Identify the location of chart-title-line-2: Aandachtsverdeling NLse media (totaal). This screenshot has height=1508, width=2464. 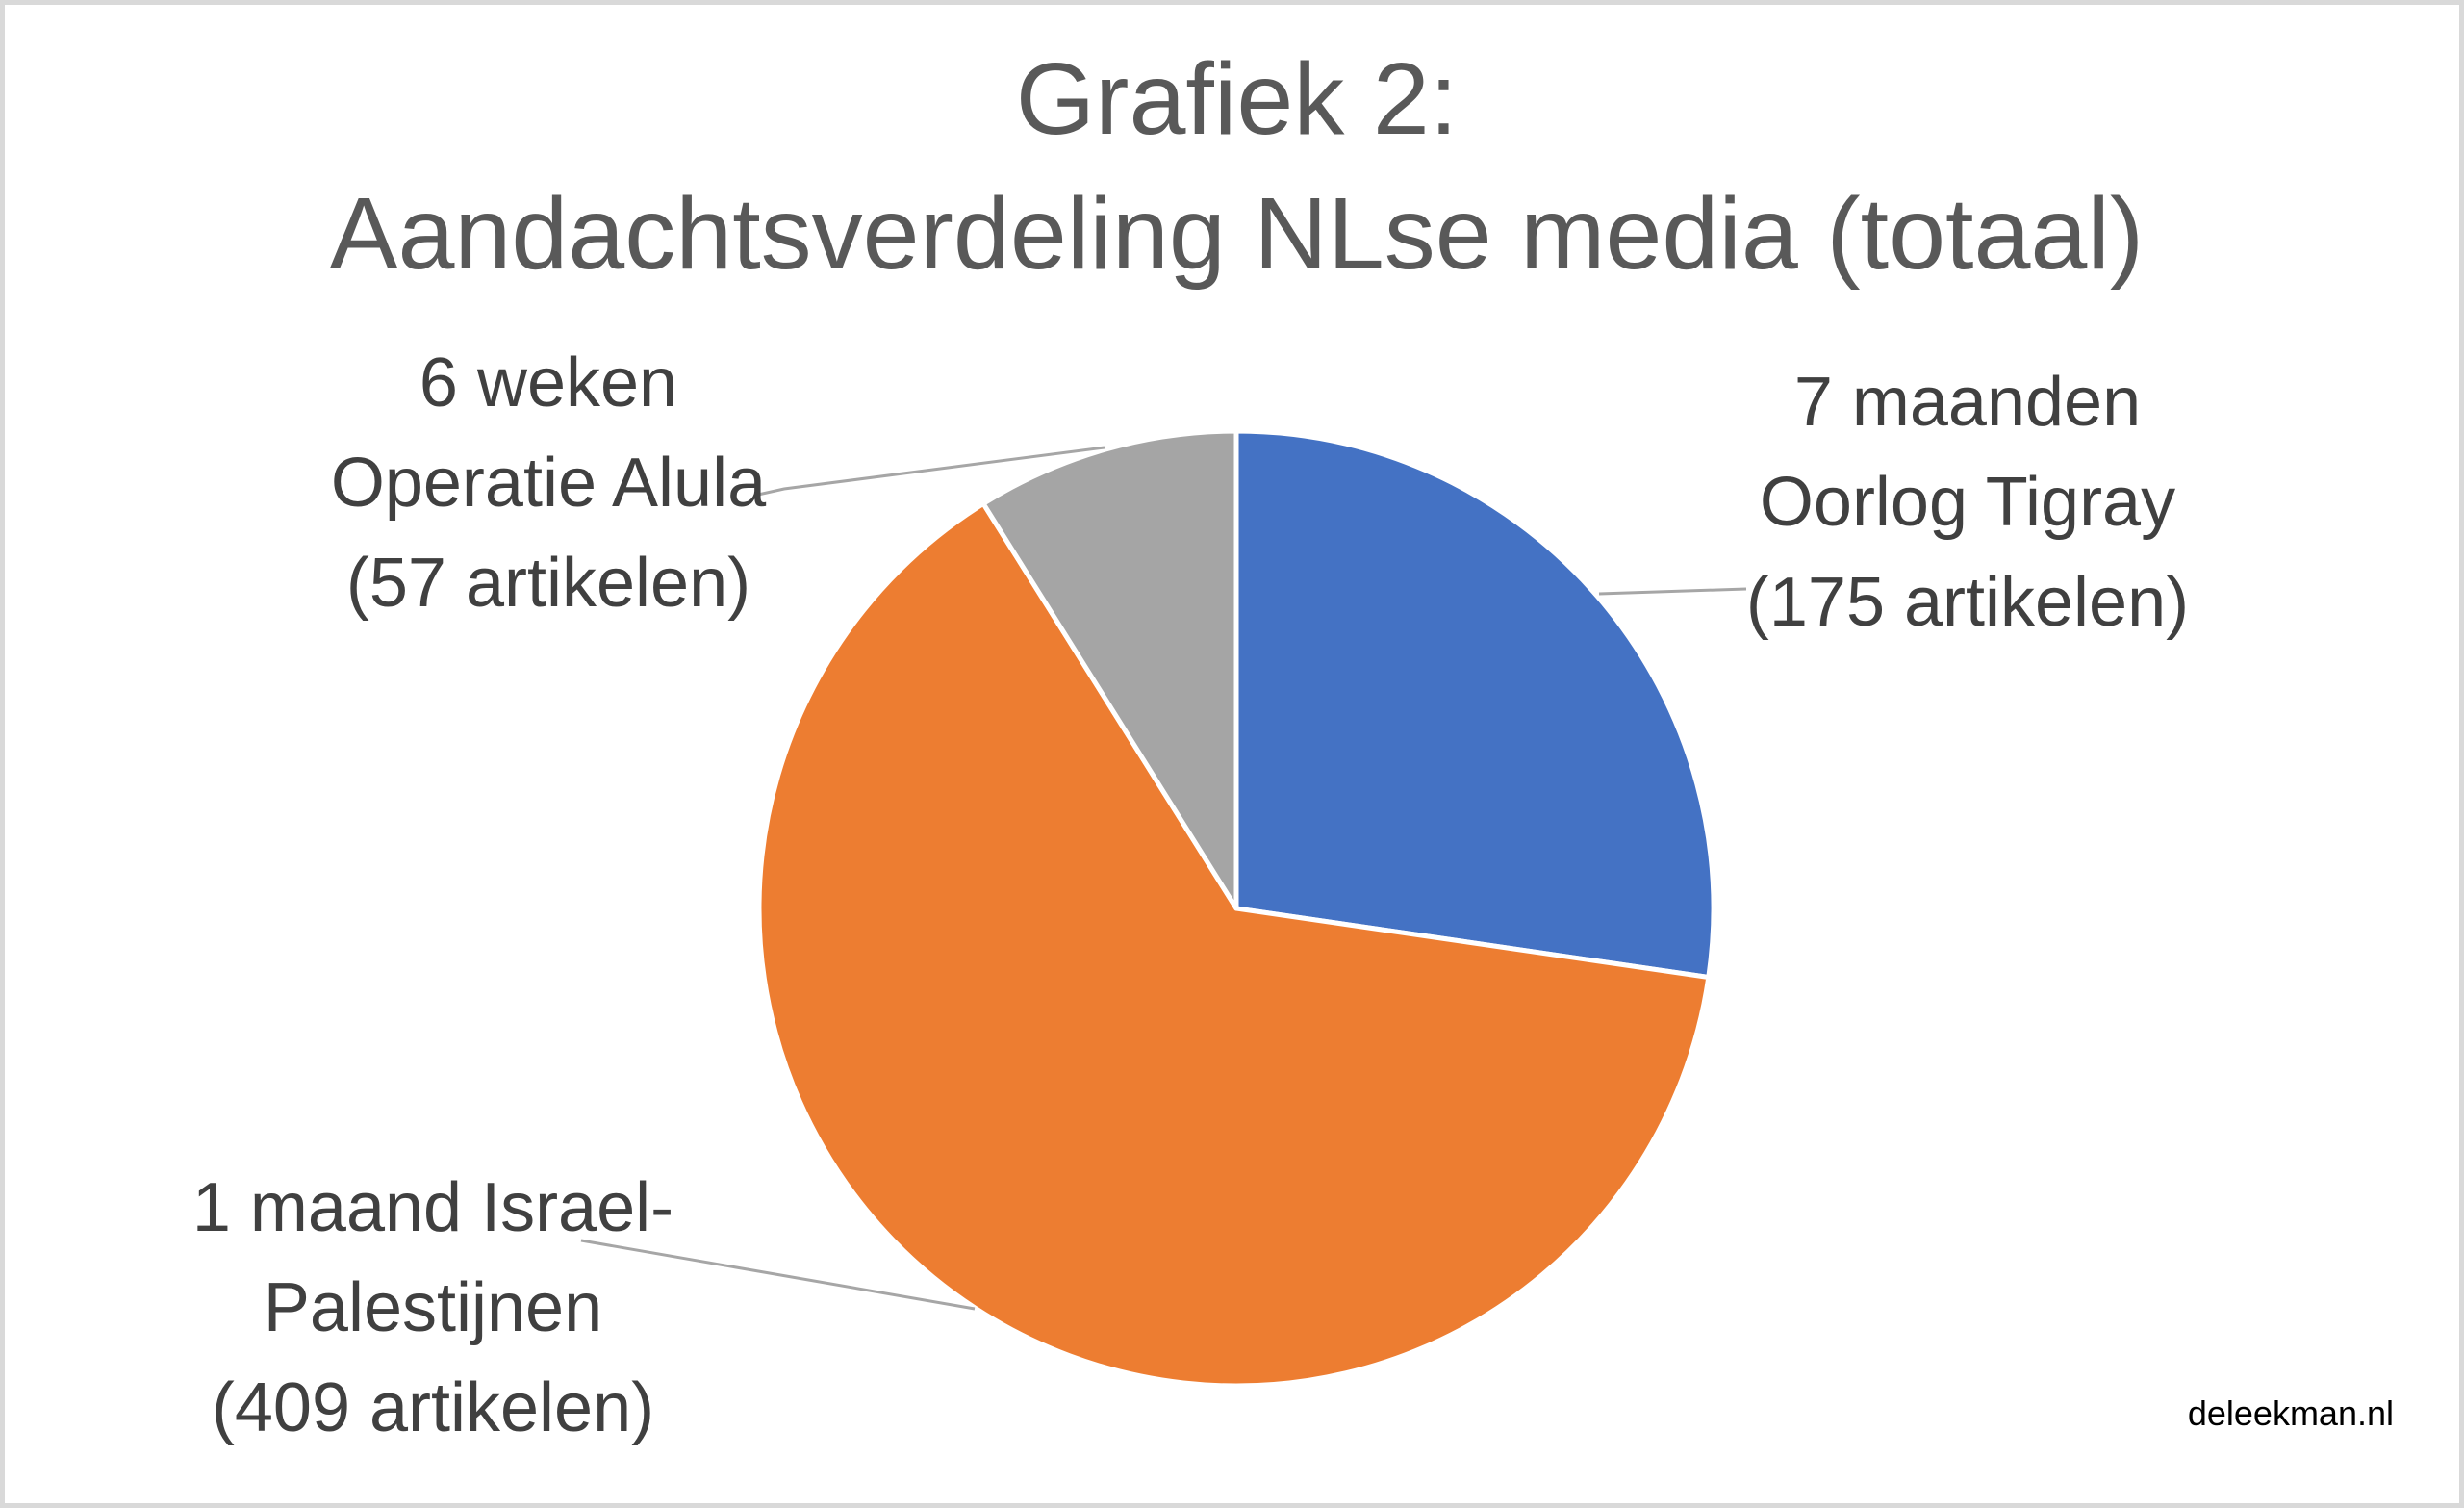
(1237, 234).